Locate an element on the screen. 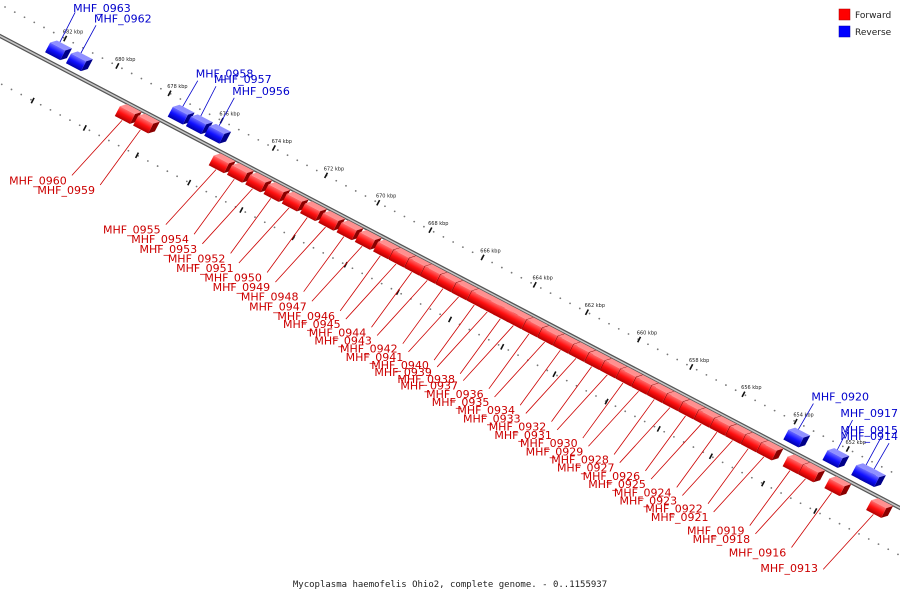 This screenshot has height=600, width=900. gene-label-mhf-0929: MHF_0929 is located at coordinates (555, 451).